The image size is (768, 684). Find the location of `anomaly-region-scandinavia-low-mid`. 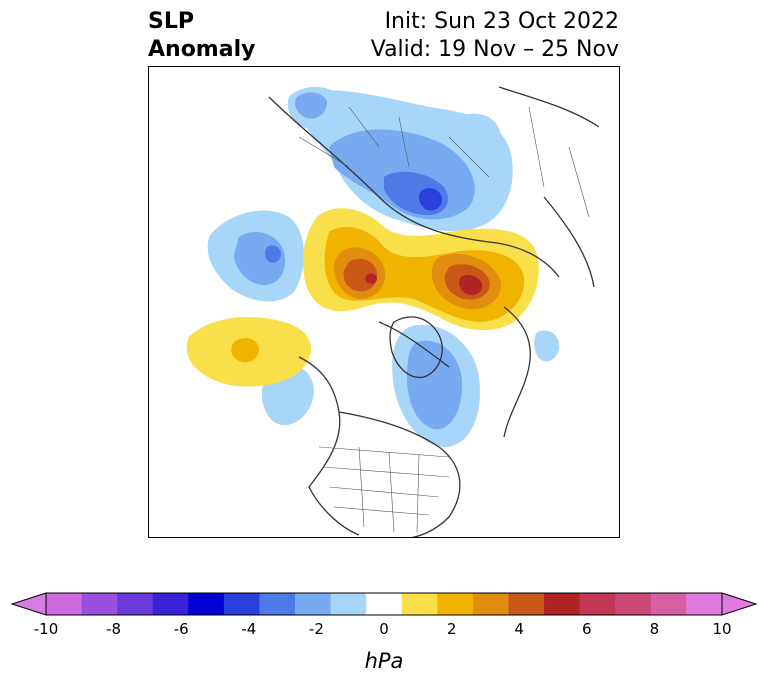

anomaly-region-scandinavia-low-mid is located at coordinates (311, 105).